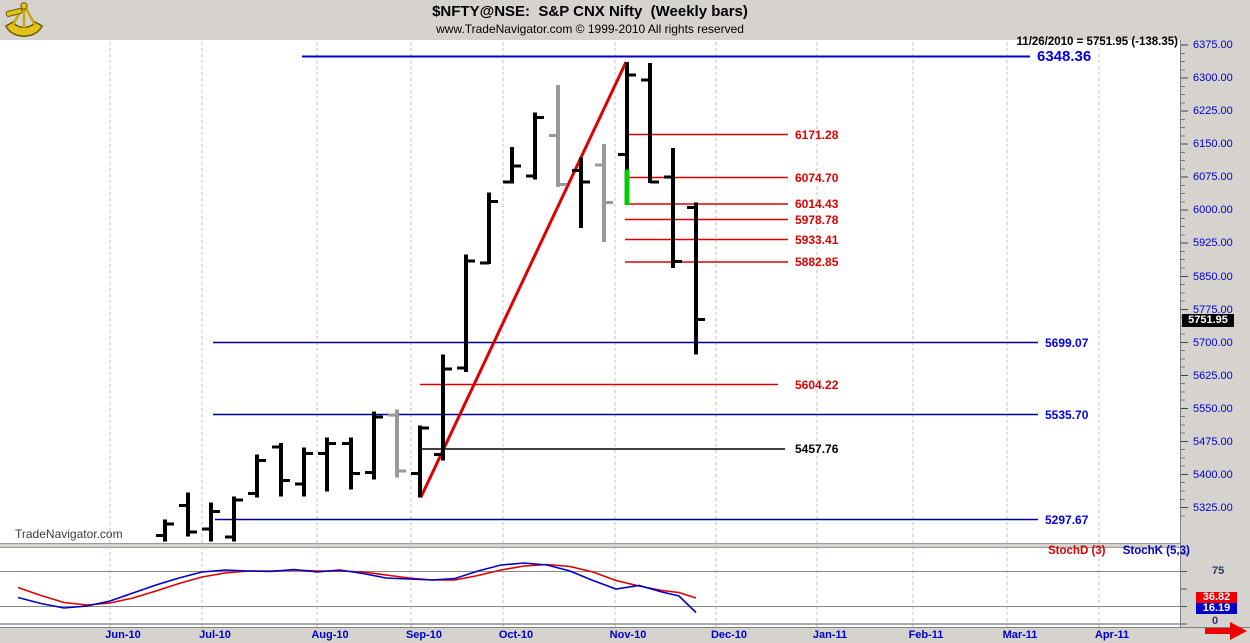  Describe the element at coordinates (817, 384) in the screenshot. I see `price-level-label: 5604.22` at that location.